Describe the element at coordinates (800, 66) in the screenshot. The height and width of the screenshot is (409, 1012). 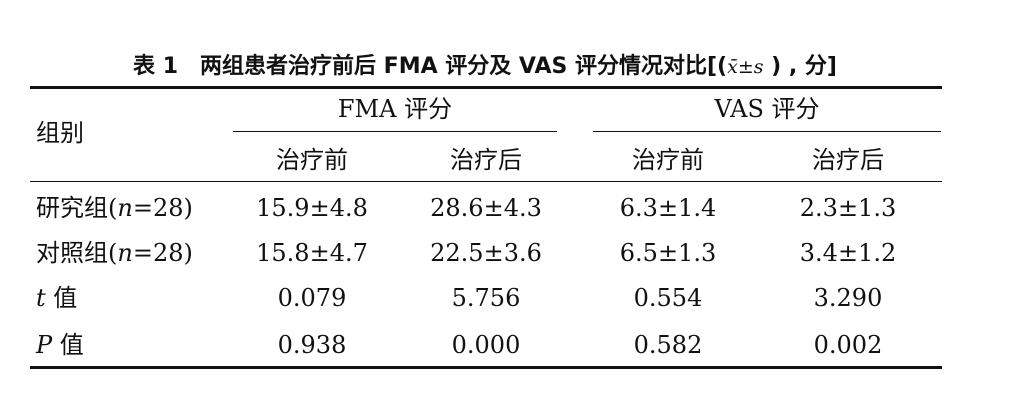
I see `table-title-unit: ) , 分]` at that location.